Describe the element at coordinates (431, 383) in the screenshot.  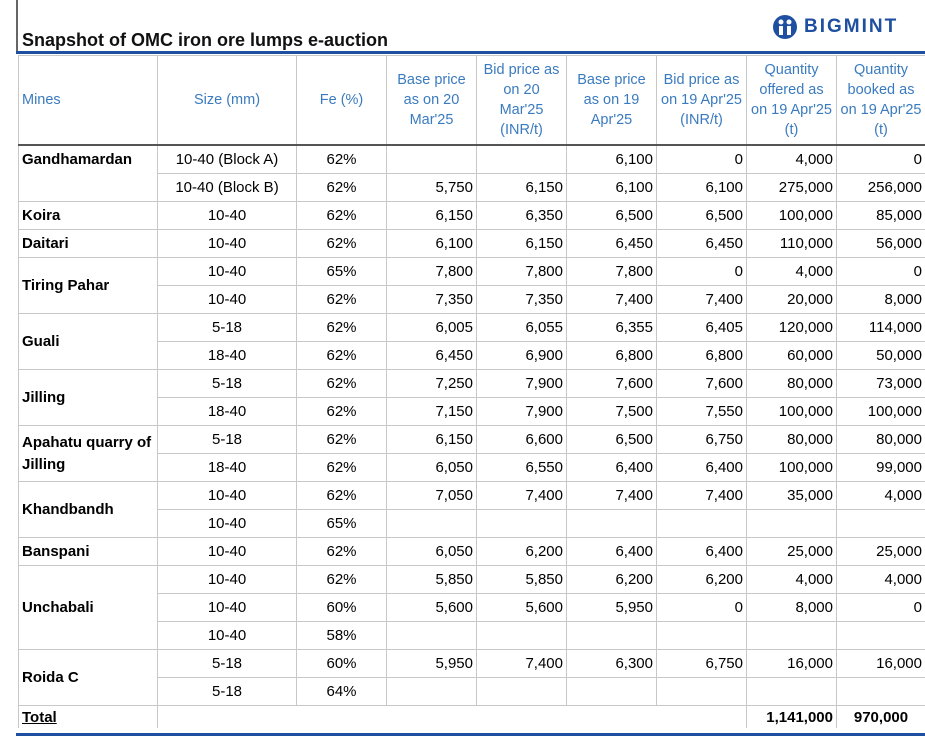
I see `value-cell: 7,250` at that location.